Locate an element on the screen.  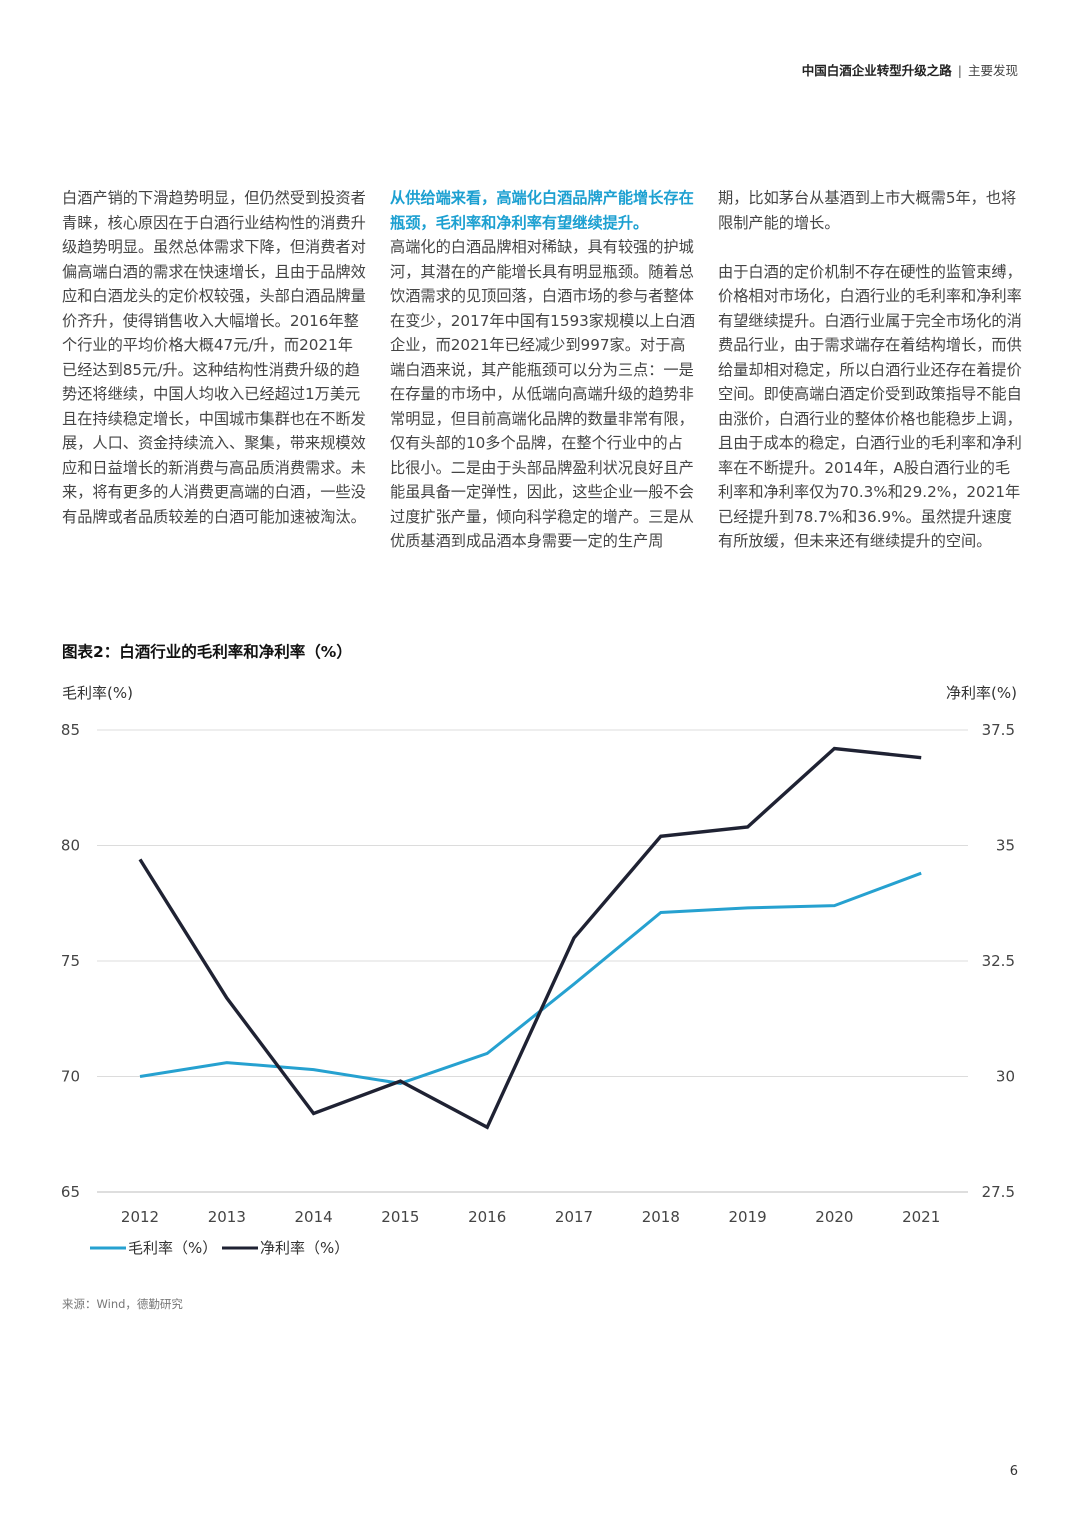
header-title: 中国白酒企业转型升级之路 is located at coordinates (876, 70).